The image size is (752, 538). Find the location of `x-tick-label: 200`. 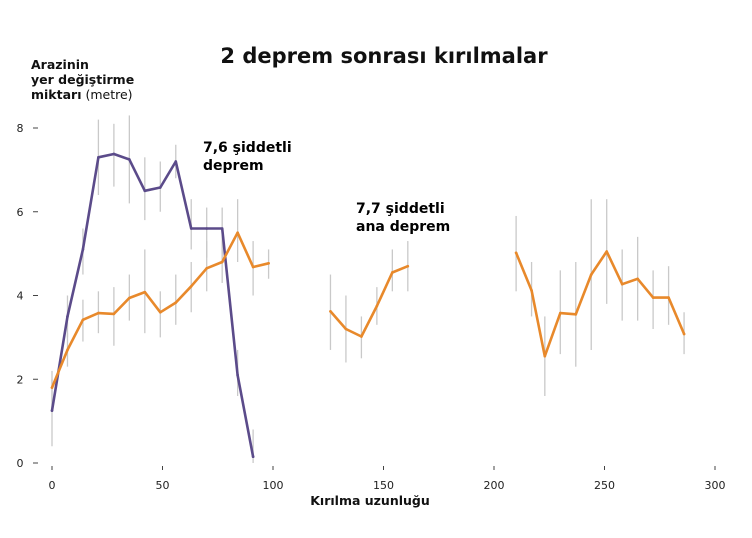

x-tick-label: 200 is located at coordinates (494, 485).